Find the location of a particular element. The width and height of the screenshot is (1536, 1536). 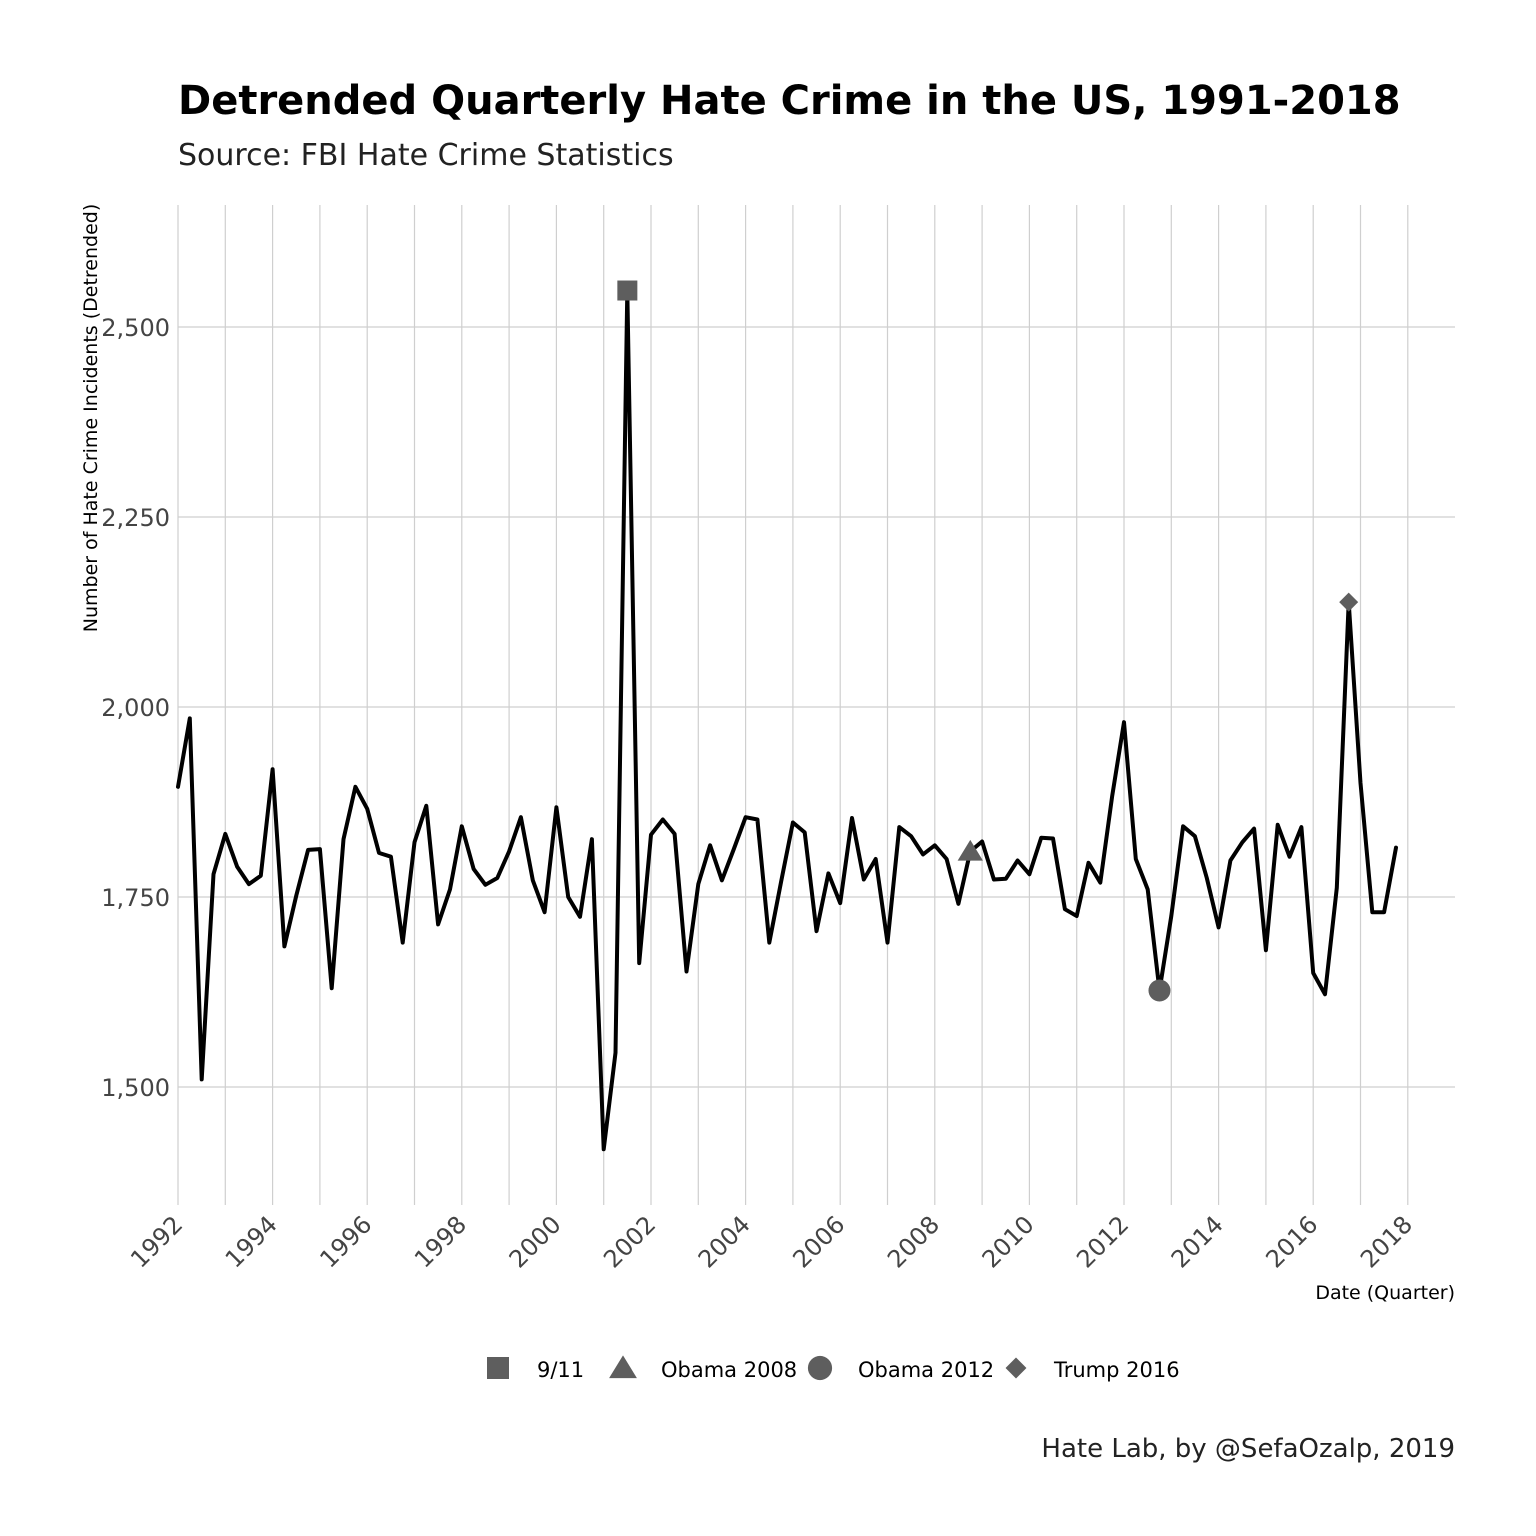

legend-label: Obama 2008 is located at coordinates (729, 1370).